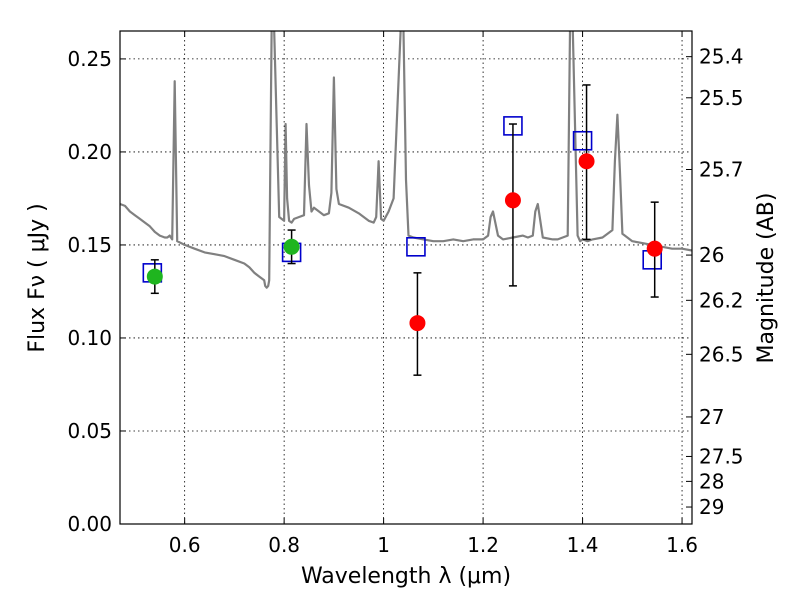  Describe the element at coordinates (89, 152) in the screenshot. I see `y-tick-label: 0.20` at that location.